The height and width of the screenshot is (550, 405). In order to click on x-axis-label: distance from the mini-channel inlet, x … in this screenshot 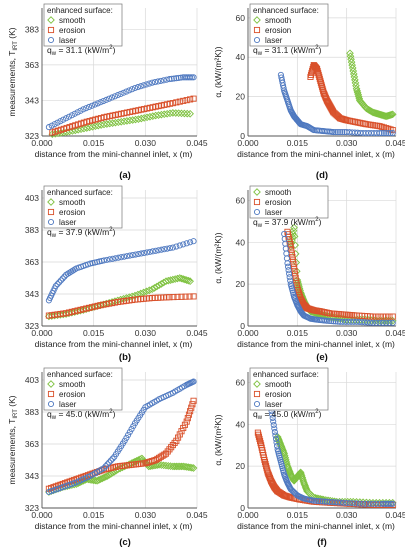, I will do `click(316, 526)`.